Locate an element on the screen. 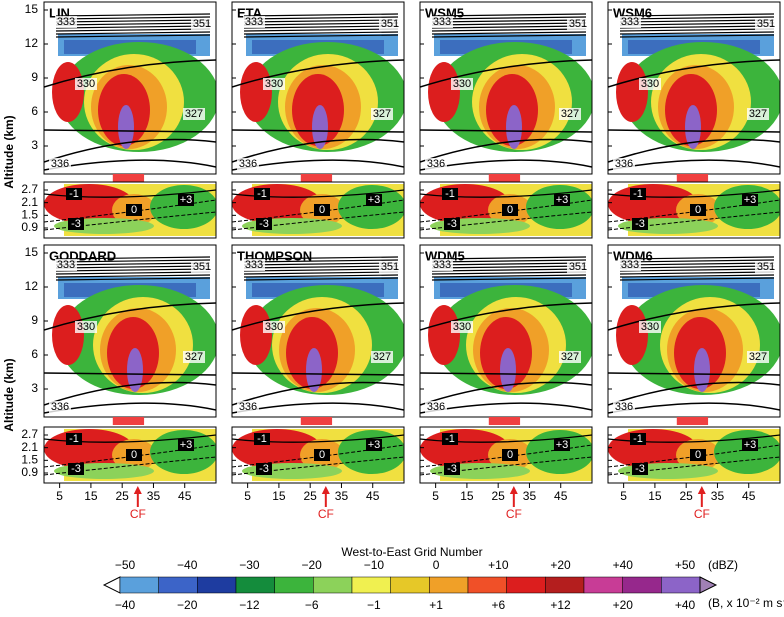 The height and width of the screenshot is (617, 784). contour-label: 351 is located at coordinates (578, 24).